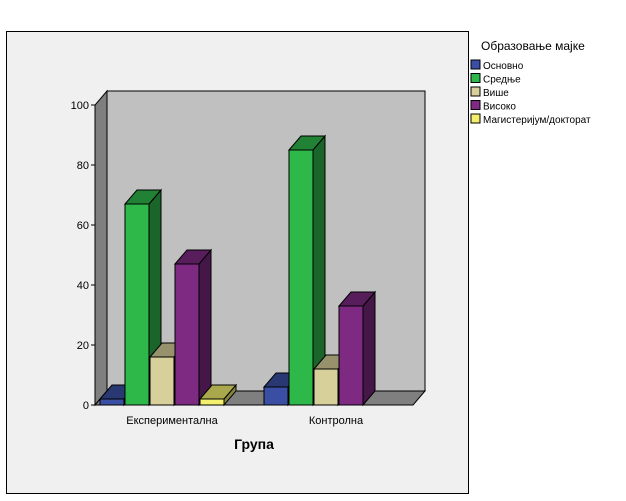  I want to click on y-tick-label: 0, so click(86, 406).